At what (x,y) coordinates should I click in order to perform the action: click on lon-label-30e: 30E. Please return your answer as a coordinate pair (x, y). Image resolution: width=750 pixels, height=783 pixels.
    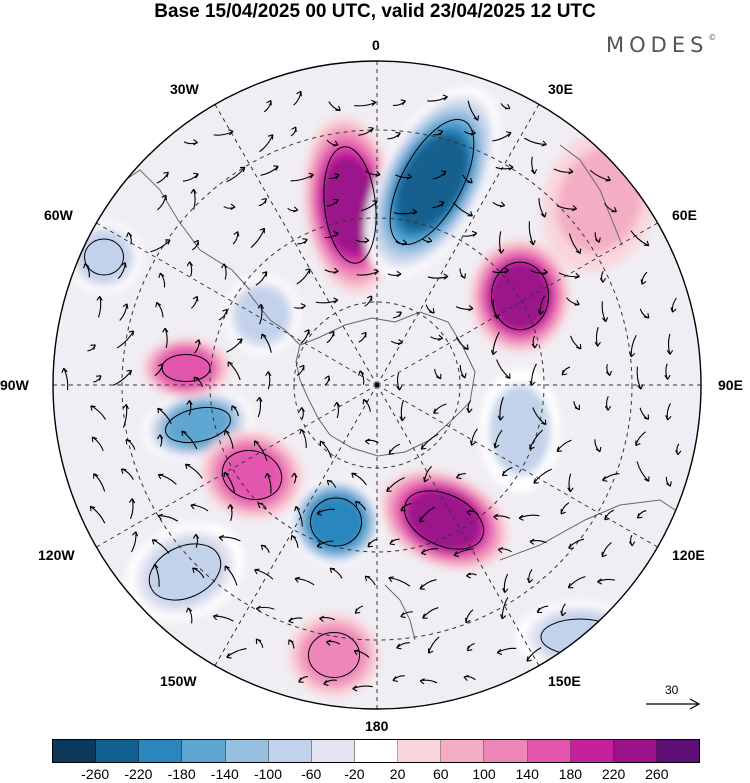
    Looking at the image, I should click on (560, 89).